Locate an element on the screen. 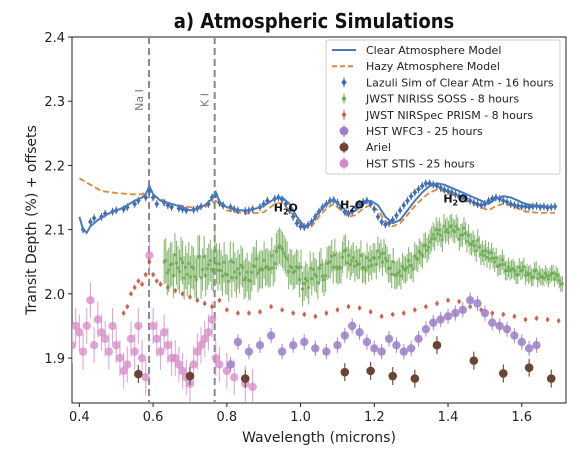  reference-line-label: K I is located at coordinates (205, 100).